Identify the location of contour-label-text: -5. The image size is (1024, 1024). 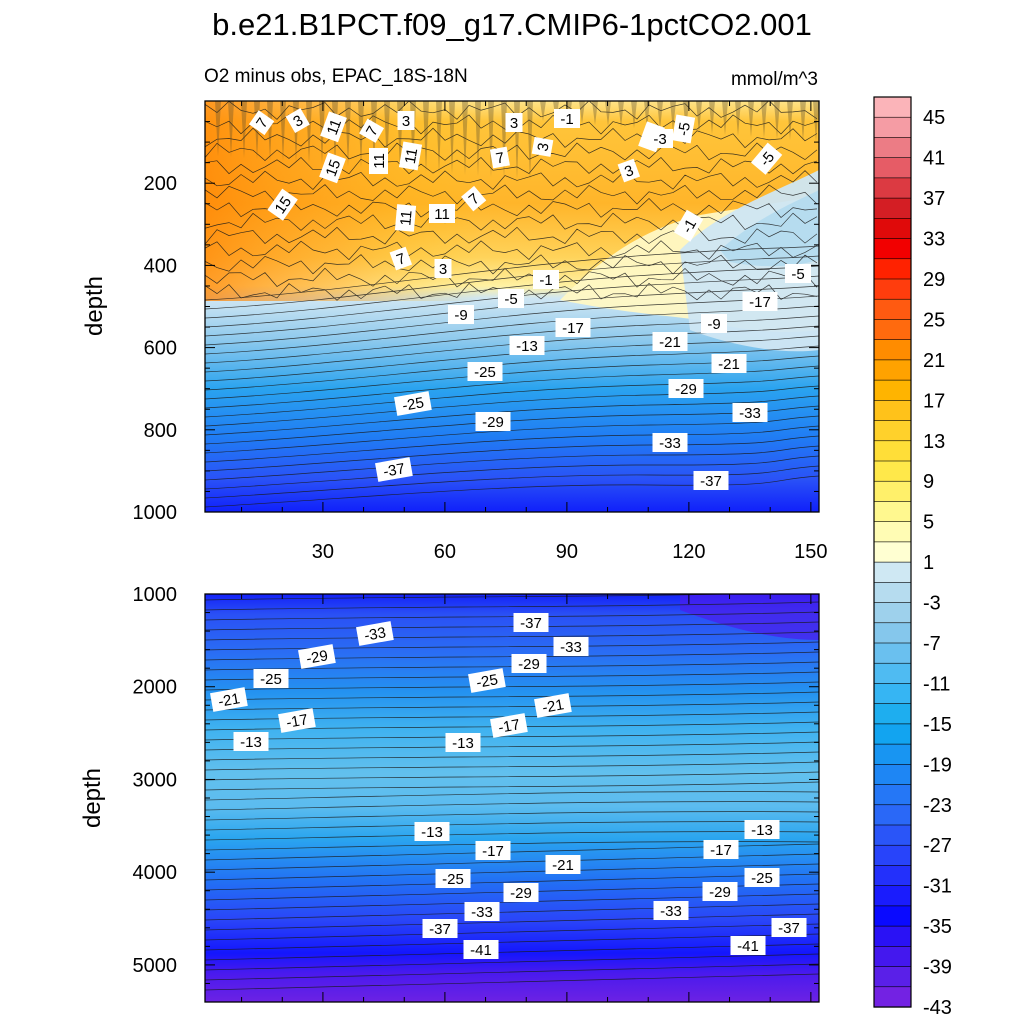
(797, 274).